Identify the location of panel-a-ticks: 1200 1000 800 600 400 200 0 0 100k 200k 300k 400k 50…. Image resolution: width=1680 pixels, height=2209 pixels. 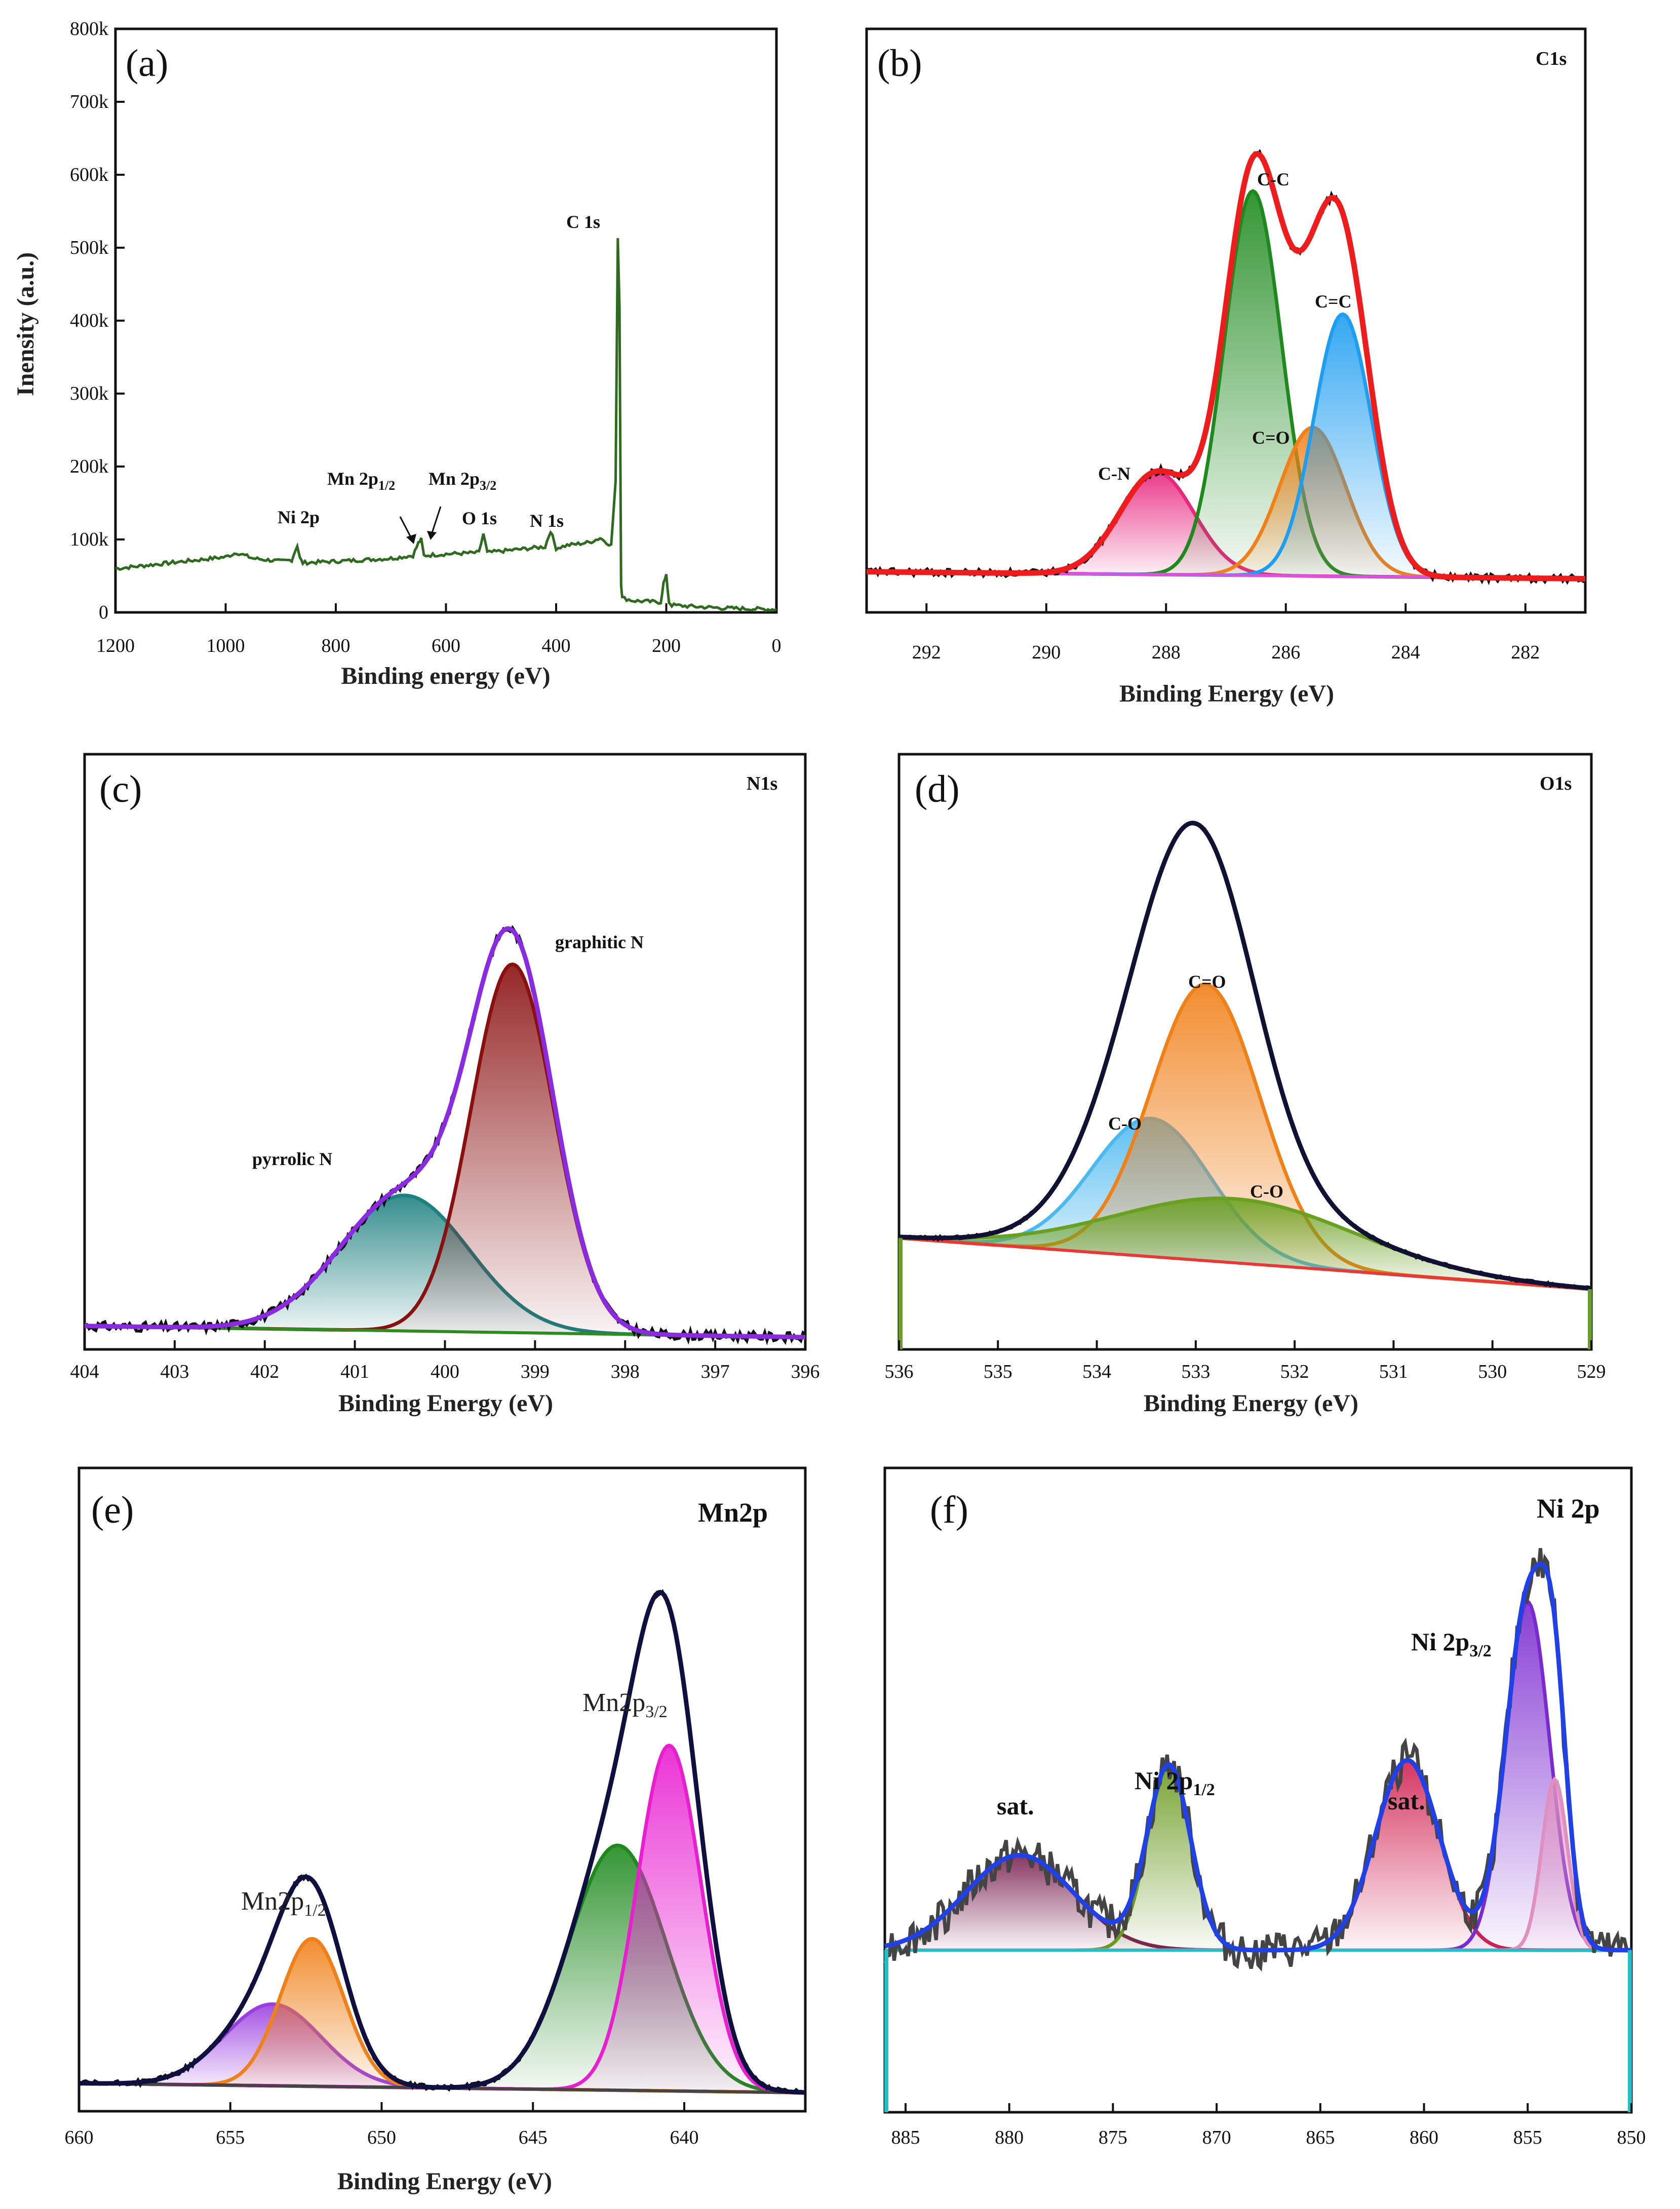
(426, 337).